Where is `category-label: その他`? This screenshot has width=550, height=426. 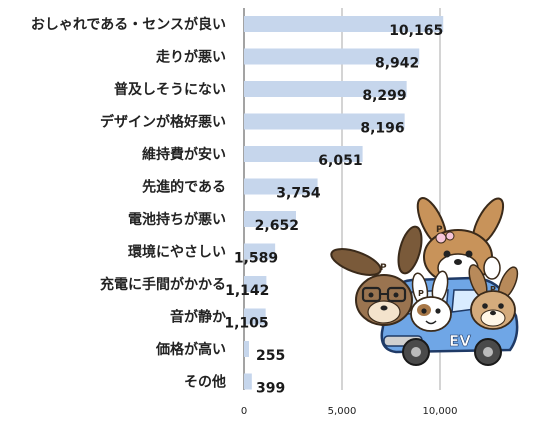 category-label: その他 is located at coordinates (205, 382).